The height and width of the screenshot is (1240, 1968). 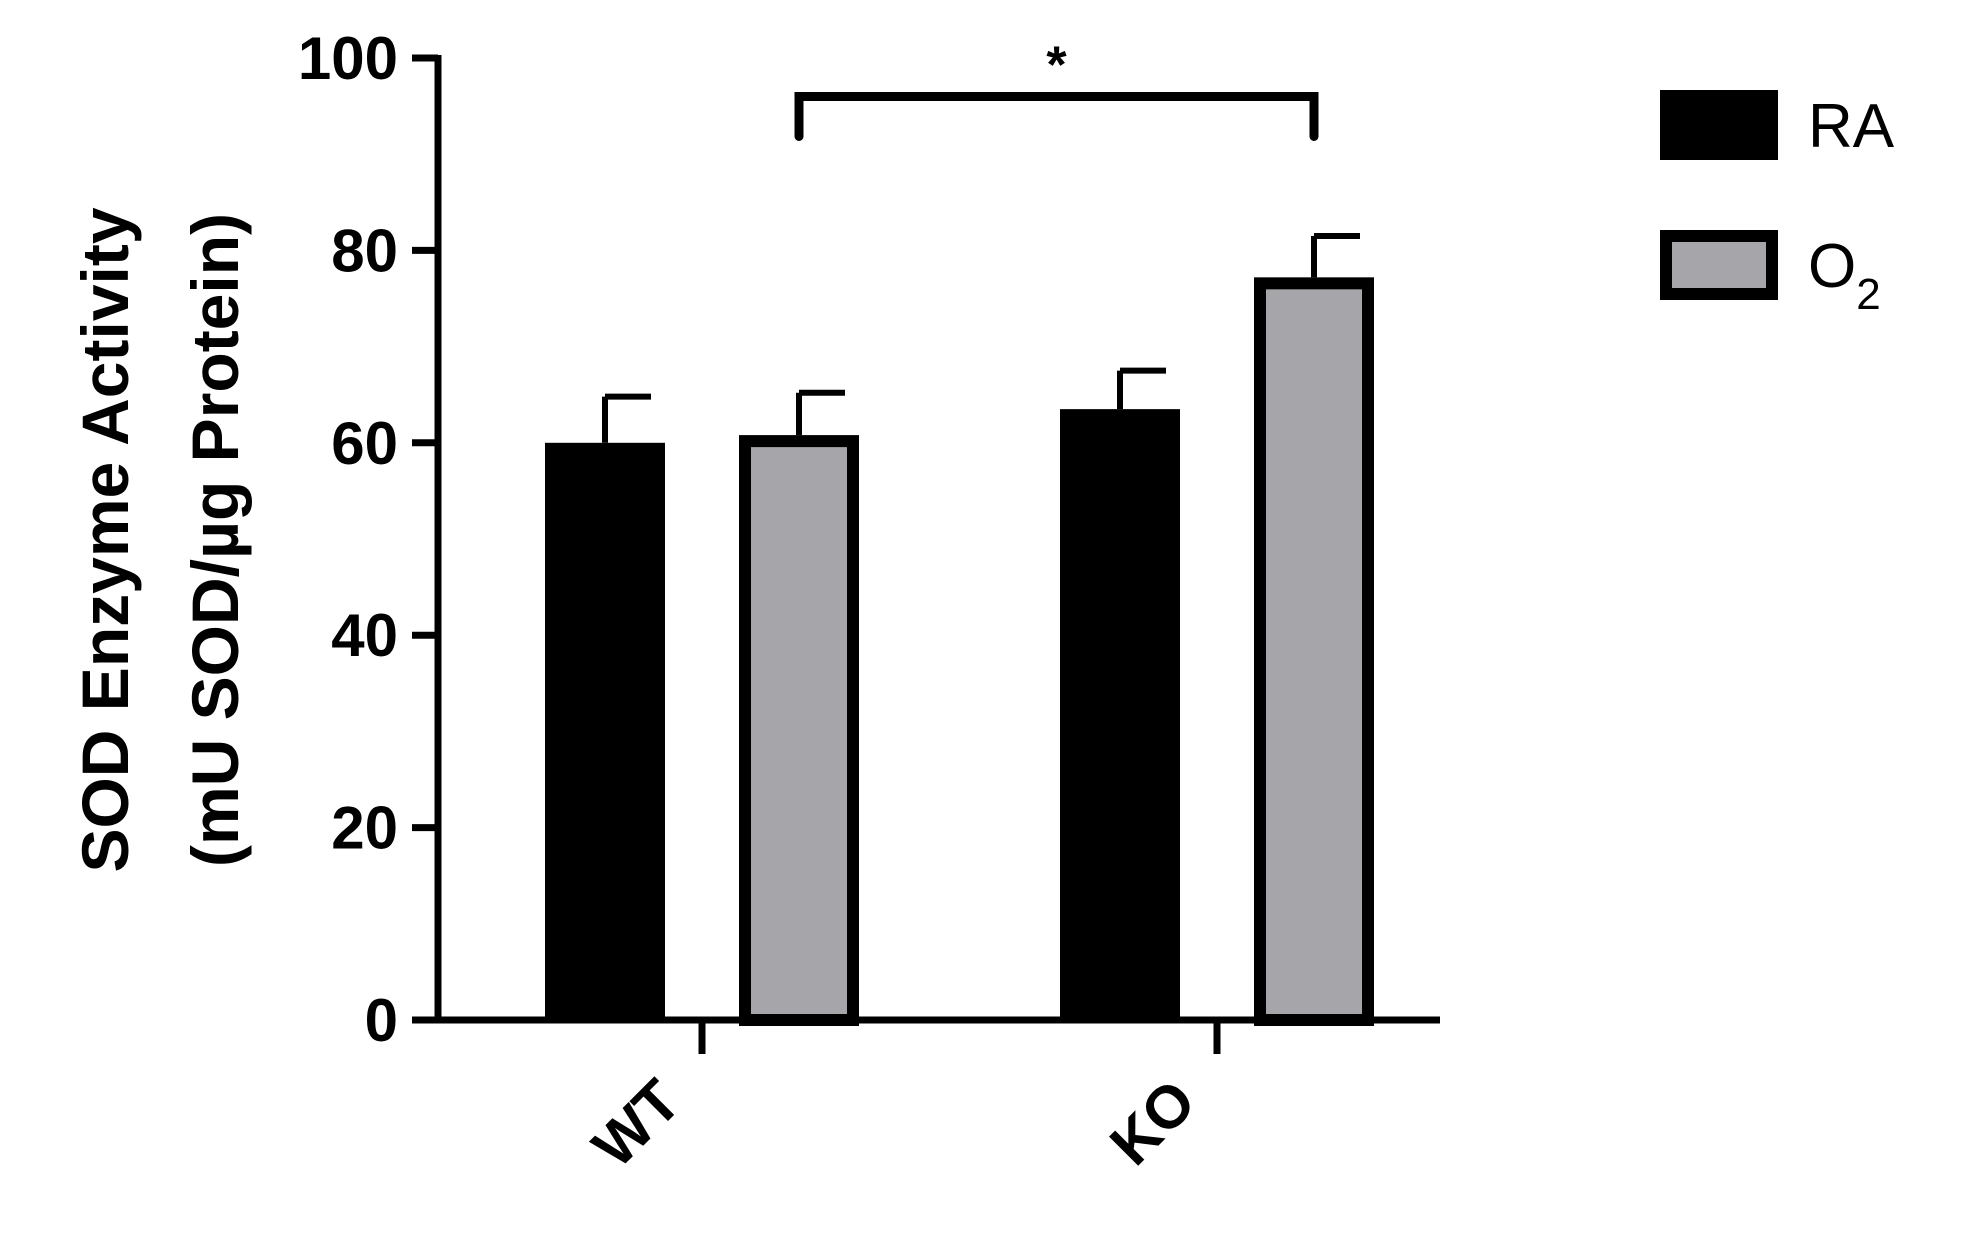 What do you see at coordinates (1314, 651) in the screenshot?
I see `bar-o2-ko` at bounding box center [1314, 651].